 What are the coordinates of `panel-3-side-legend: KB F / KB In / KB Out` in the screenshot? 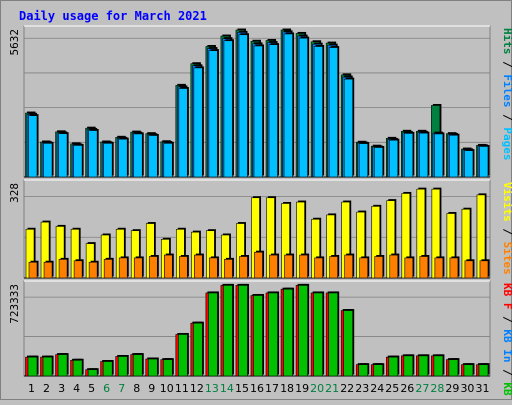 It's located at (506, 341).